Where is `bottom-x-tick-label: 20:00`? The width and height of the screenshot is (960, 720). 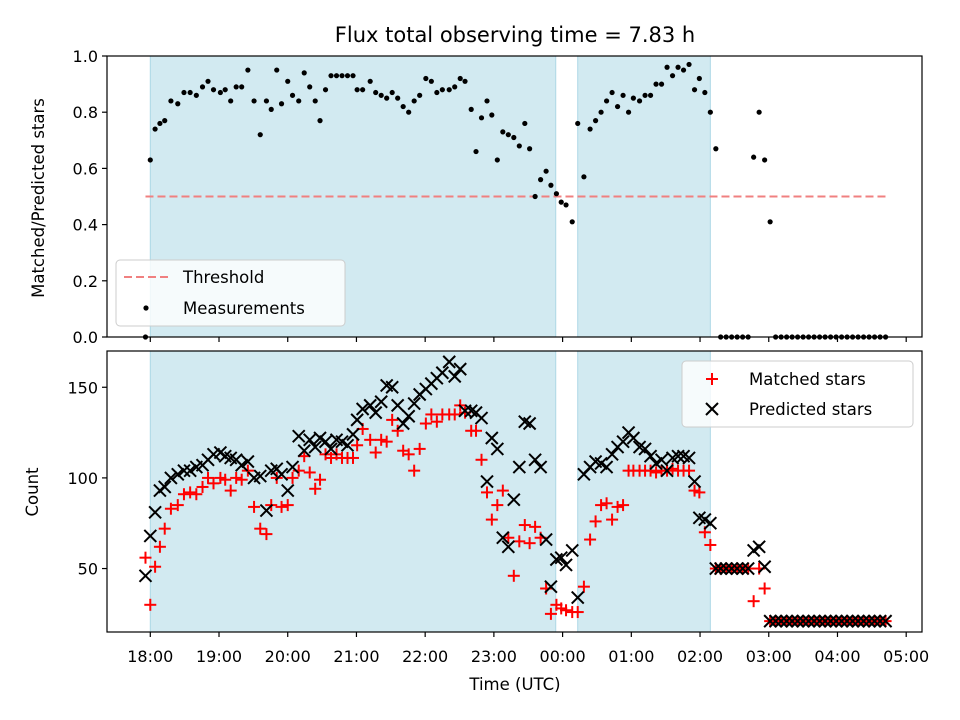 bottom-x-tick-label: 20:00 is located at coordinates (288, 656).